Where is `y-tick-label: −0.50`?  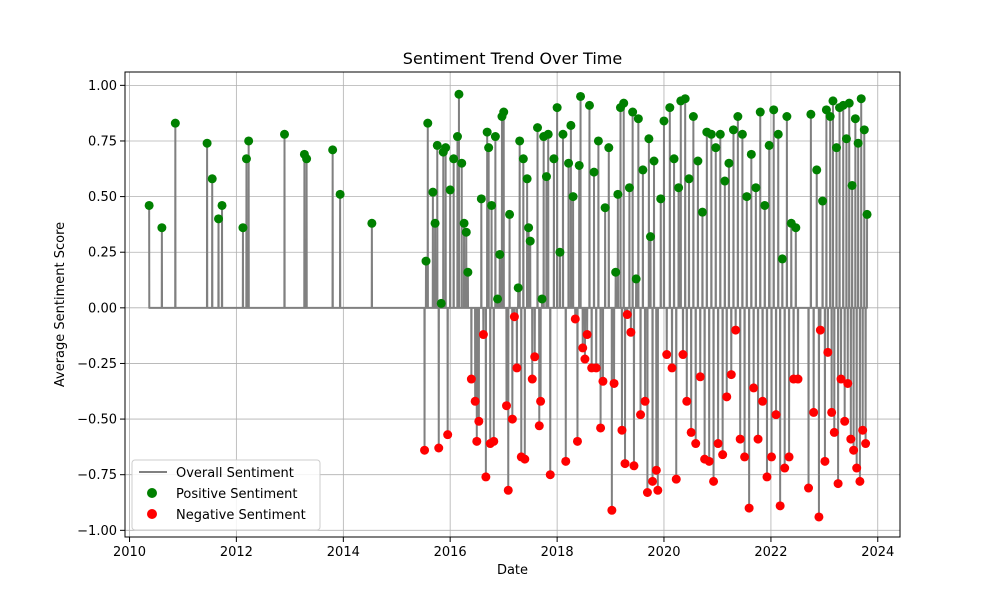 y-tick-label: −0.50 is located at coordinates (97, 420).